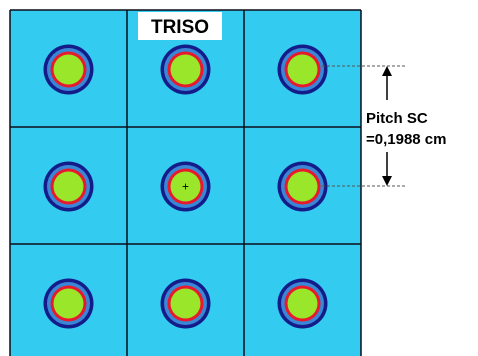 This screenshot has width=478, height=356. Describe the element at coordinates (387, 181) in the screenshot. I see `pitch-arrow-down-icon` at that location.